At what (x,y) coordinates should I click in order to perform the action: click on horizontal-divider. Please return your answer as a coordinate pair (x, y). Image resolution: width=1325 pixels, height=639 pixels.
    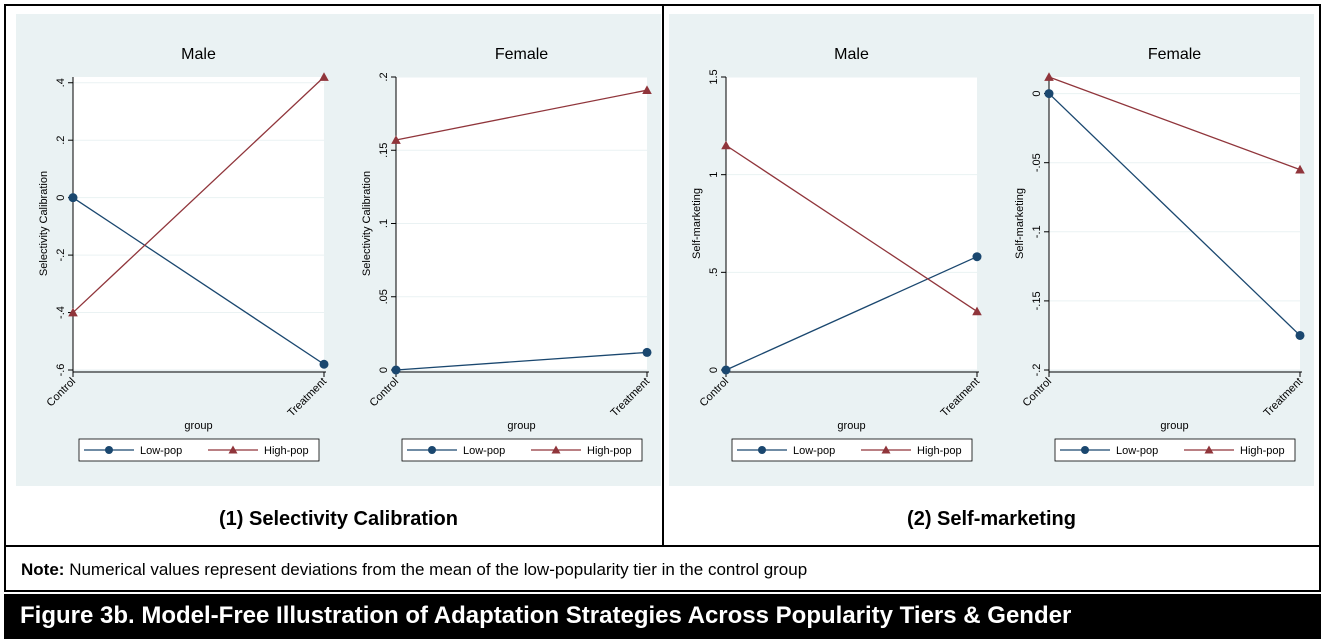
    Looking at the image, I should click on (662, 546).